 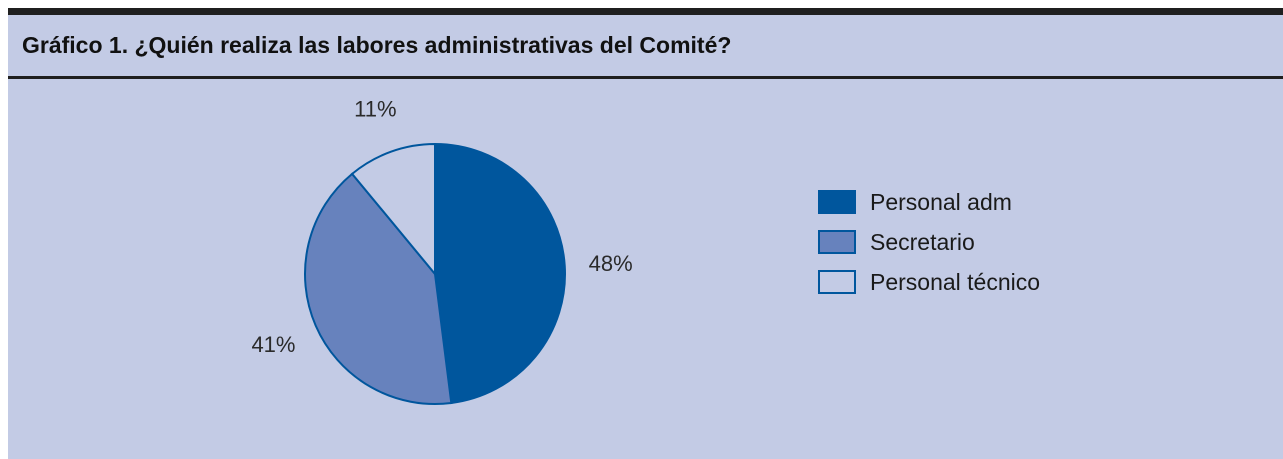 I want to click on top-rule, so click(x=645, y=11).